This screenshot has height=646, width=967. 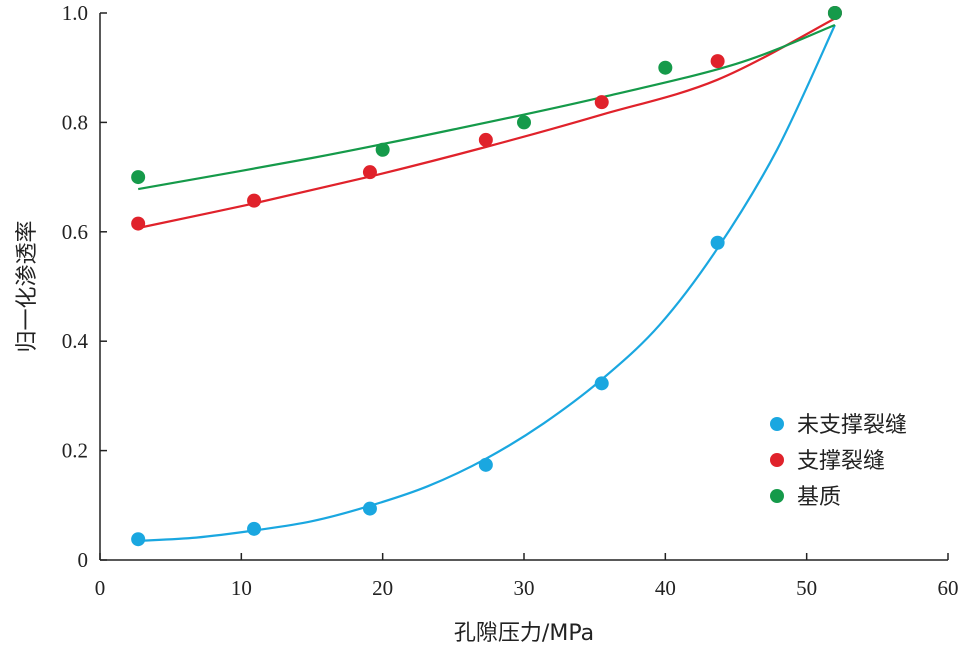 I want to click on y-ticks: 0 0.2 0.4 0.6 0.8 1.0, so click(x=84, y=286).